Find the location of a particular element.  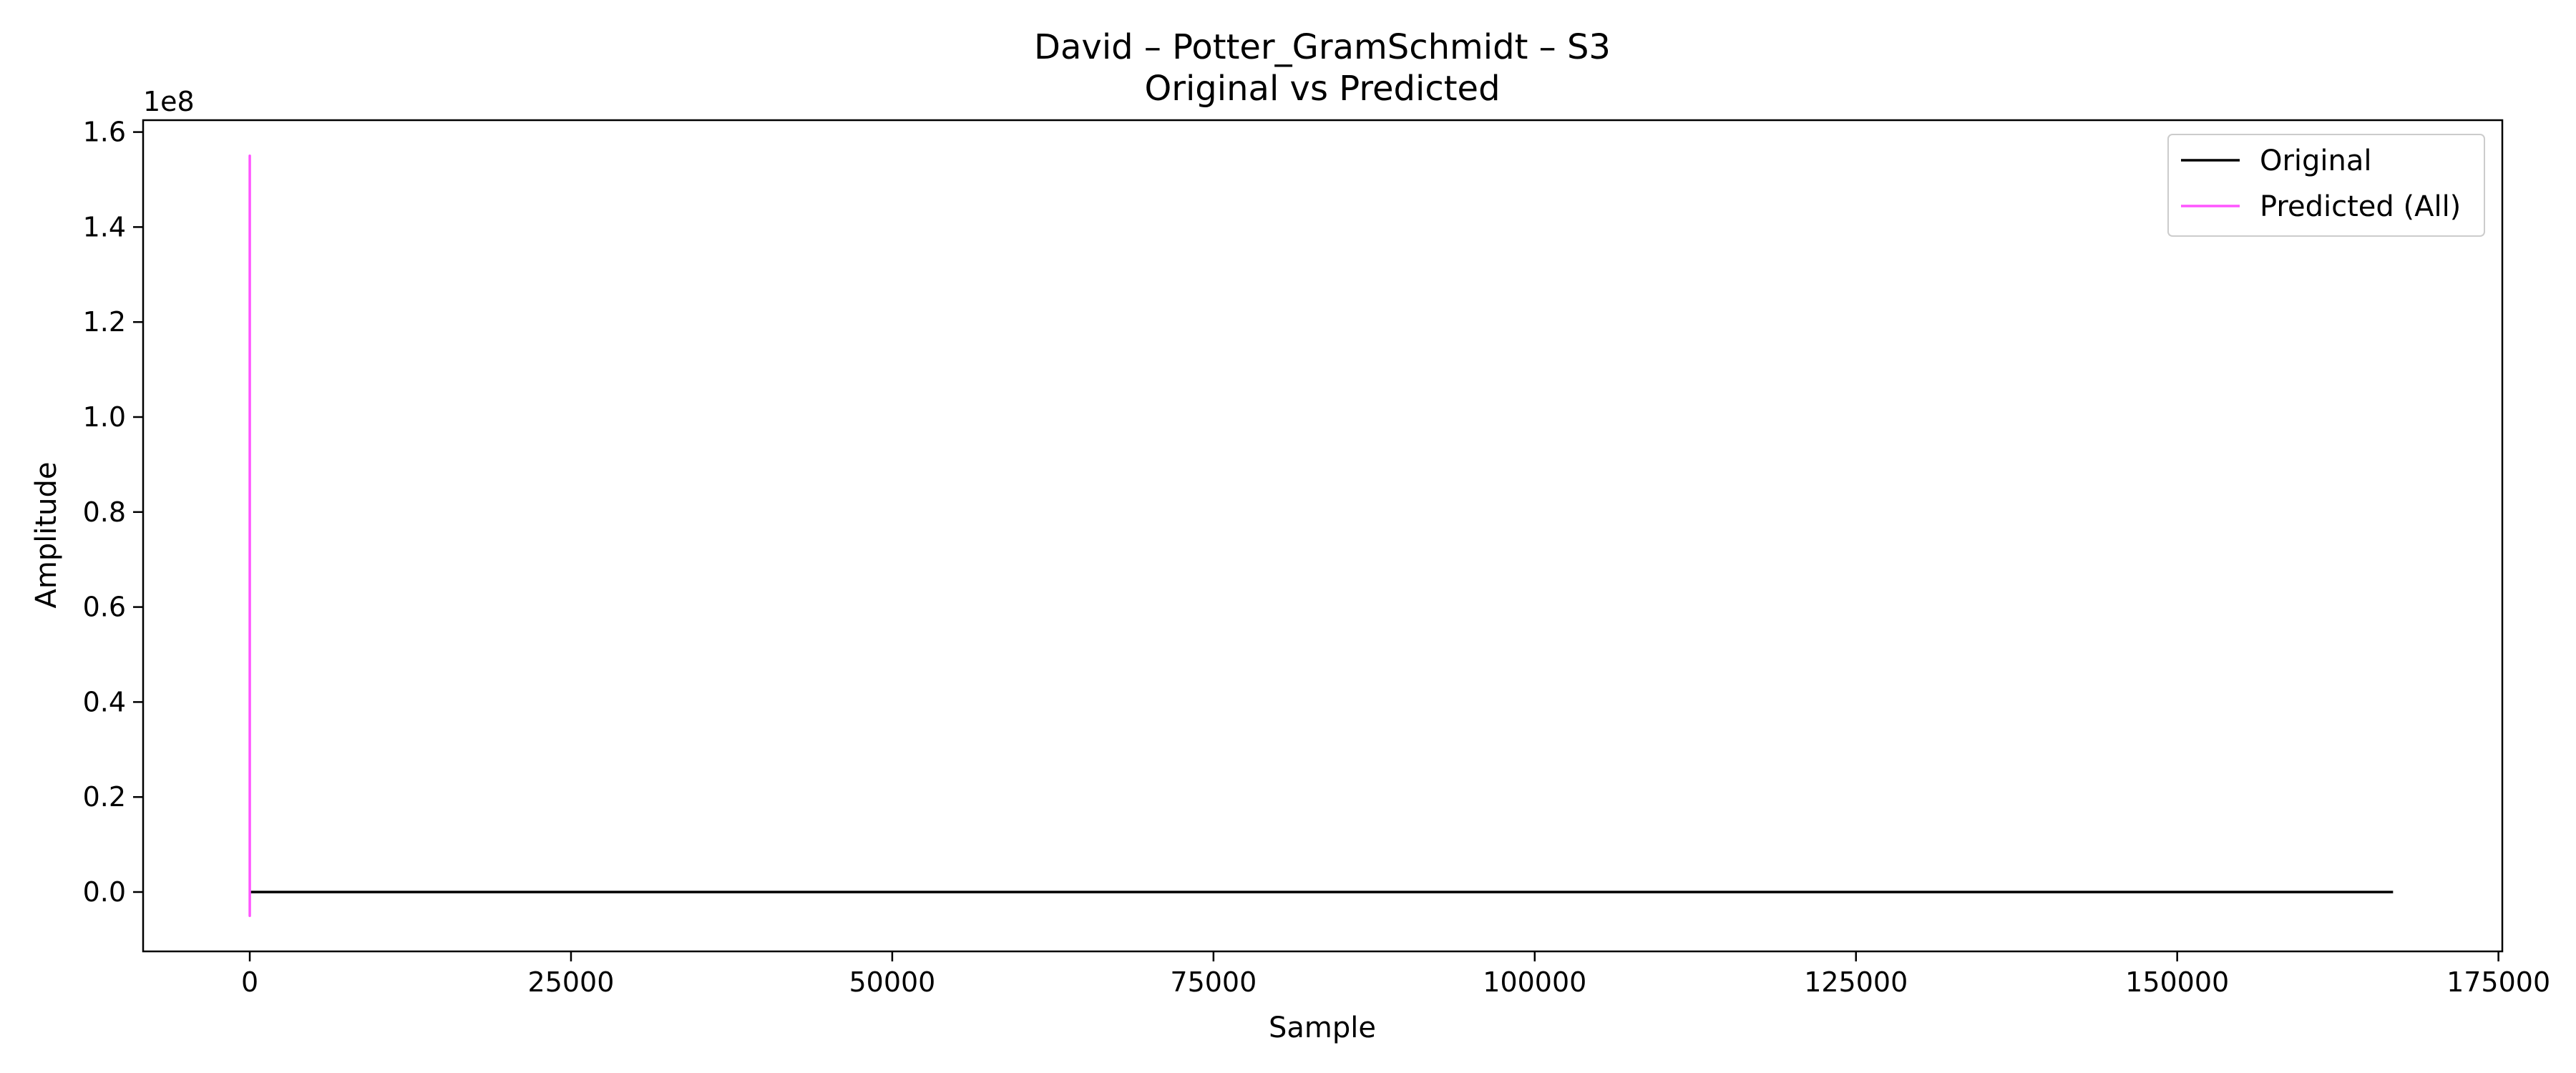

chart-title: David – Potter_GramSchmidt – S3 is located at coordinates (1322, 47).